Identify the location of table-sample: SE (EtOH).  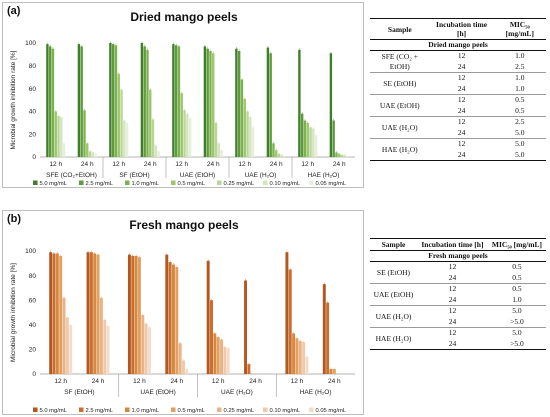
(393, 272).